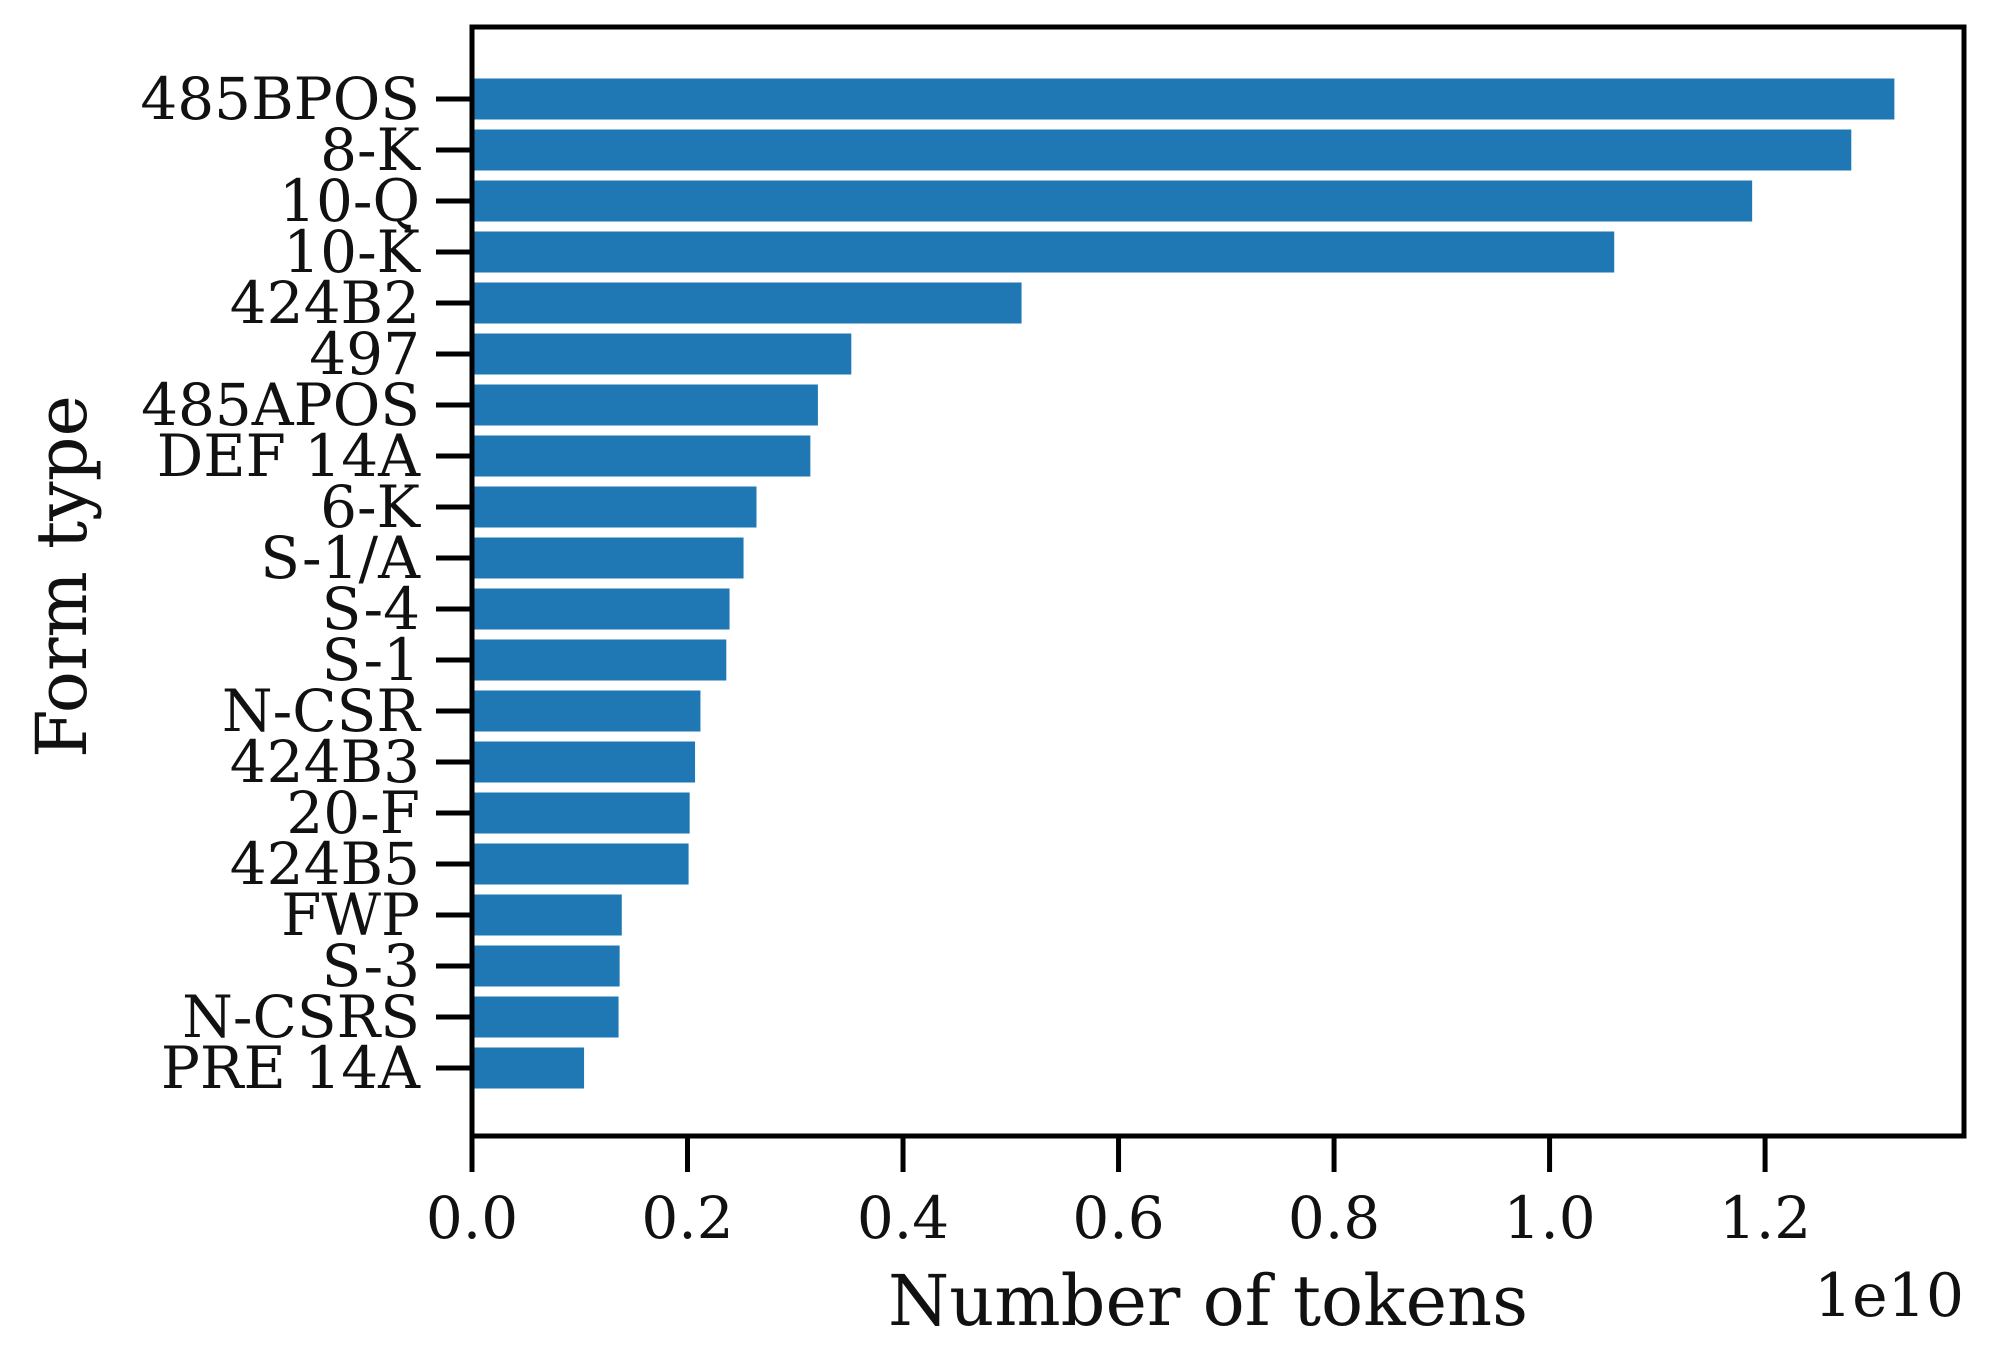 This screenshot has height=1371, width=1991. I want to click on y-tick-label: 8-K, so click(370, 150).